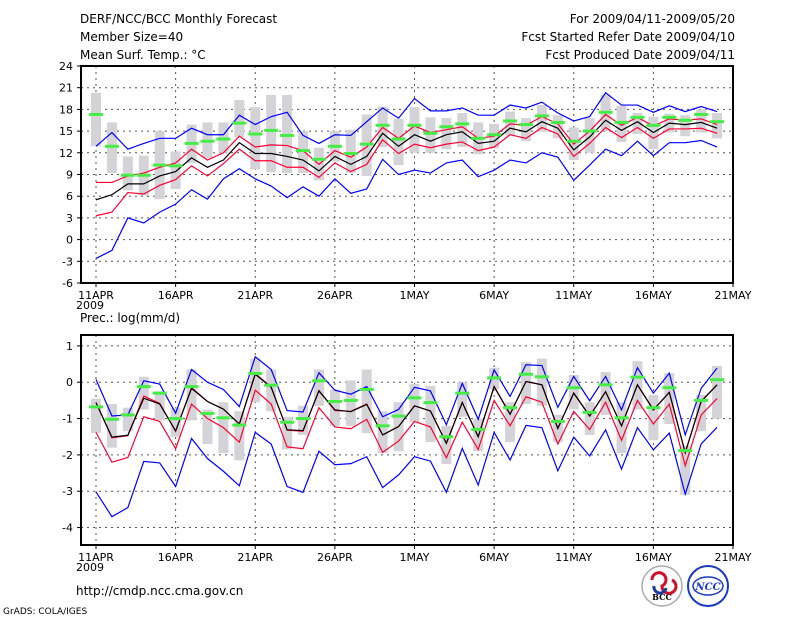 This screenshot has height=618, width=800. What do you see at coordinates (143, 55) in the screenshot?
I see `header-variable: Mean Surf. Temp.: °C` at bounding box center [143, 55].